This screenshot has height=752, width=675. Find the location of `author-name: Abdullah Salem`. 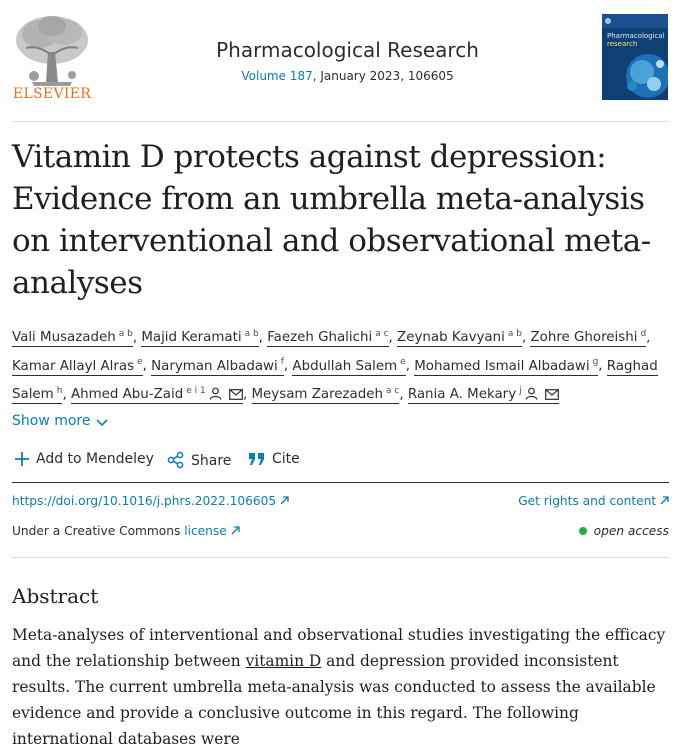

author-name: Abdullah Salem is located at coordinates (345, 366).